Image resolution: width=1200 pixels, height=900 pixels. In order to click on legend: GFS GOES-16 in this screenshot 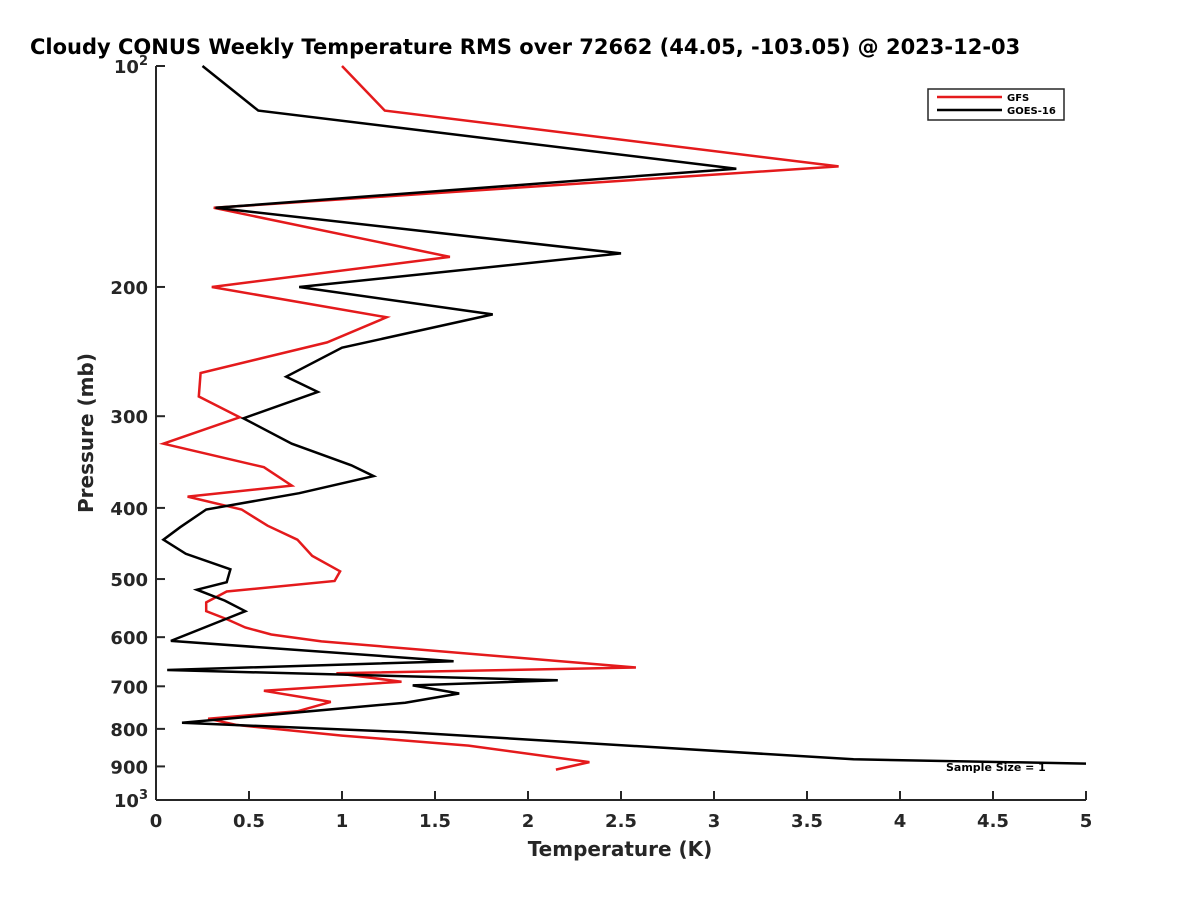, I will do `click(996, 104)`.